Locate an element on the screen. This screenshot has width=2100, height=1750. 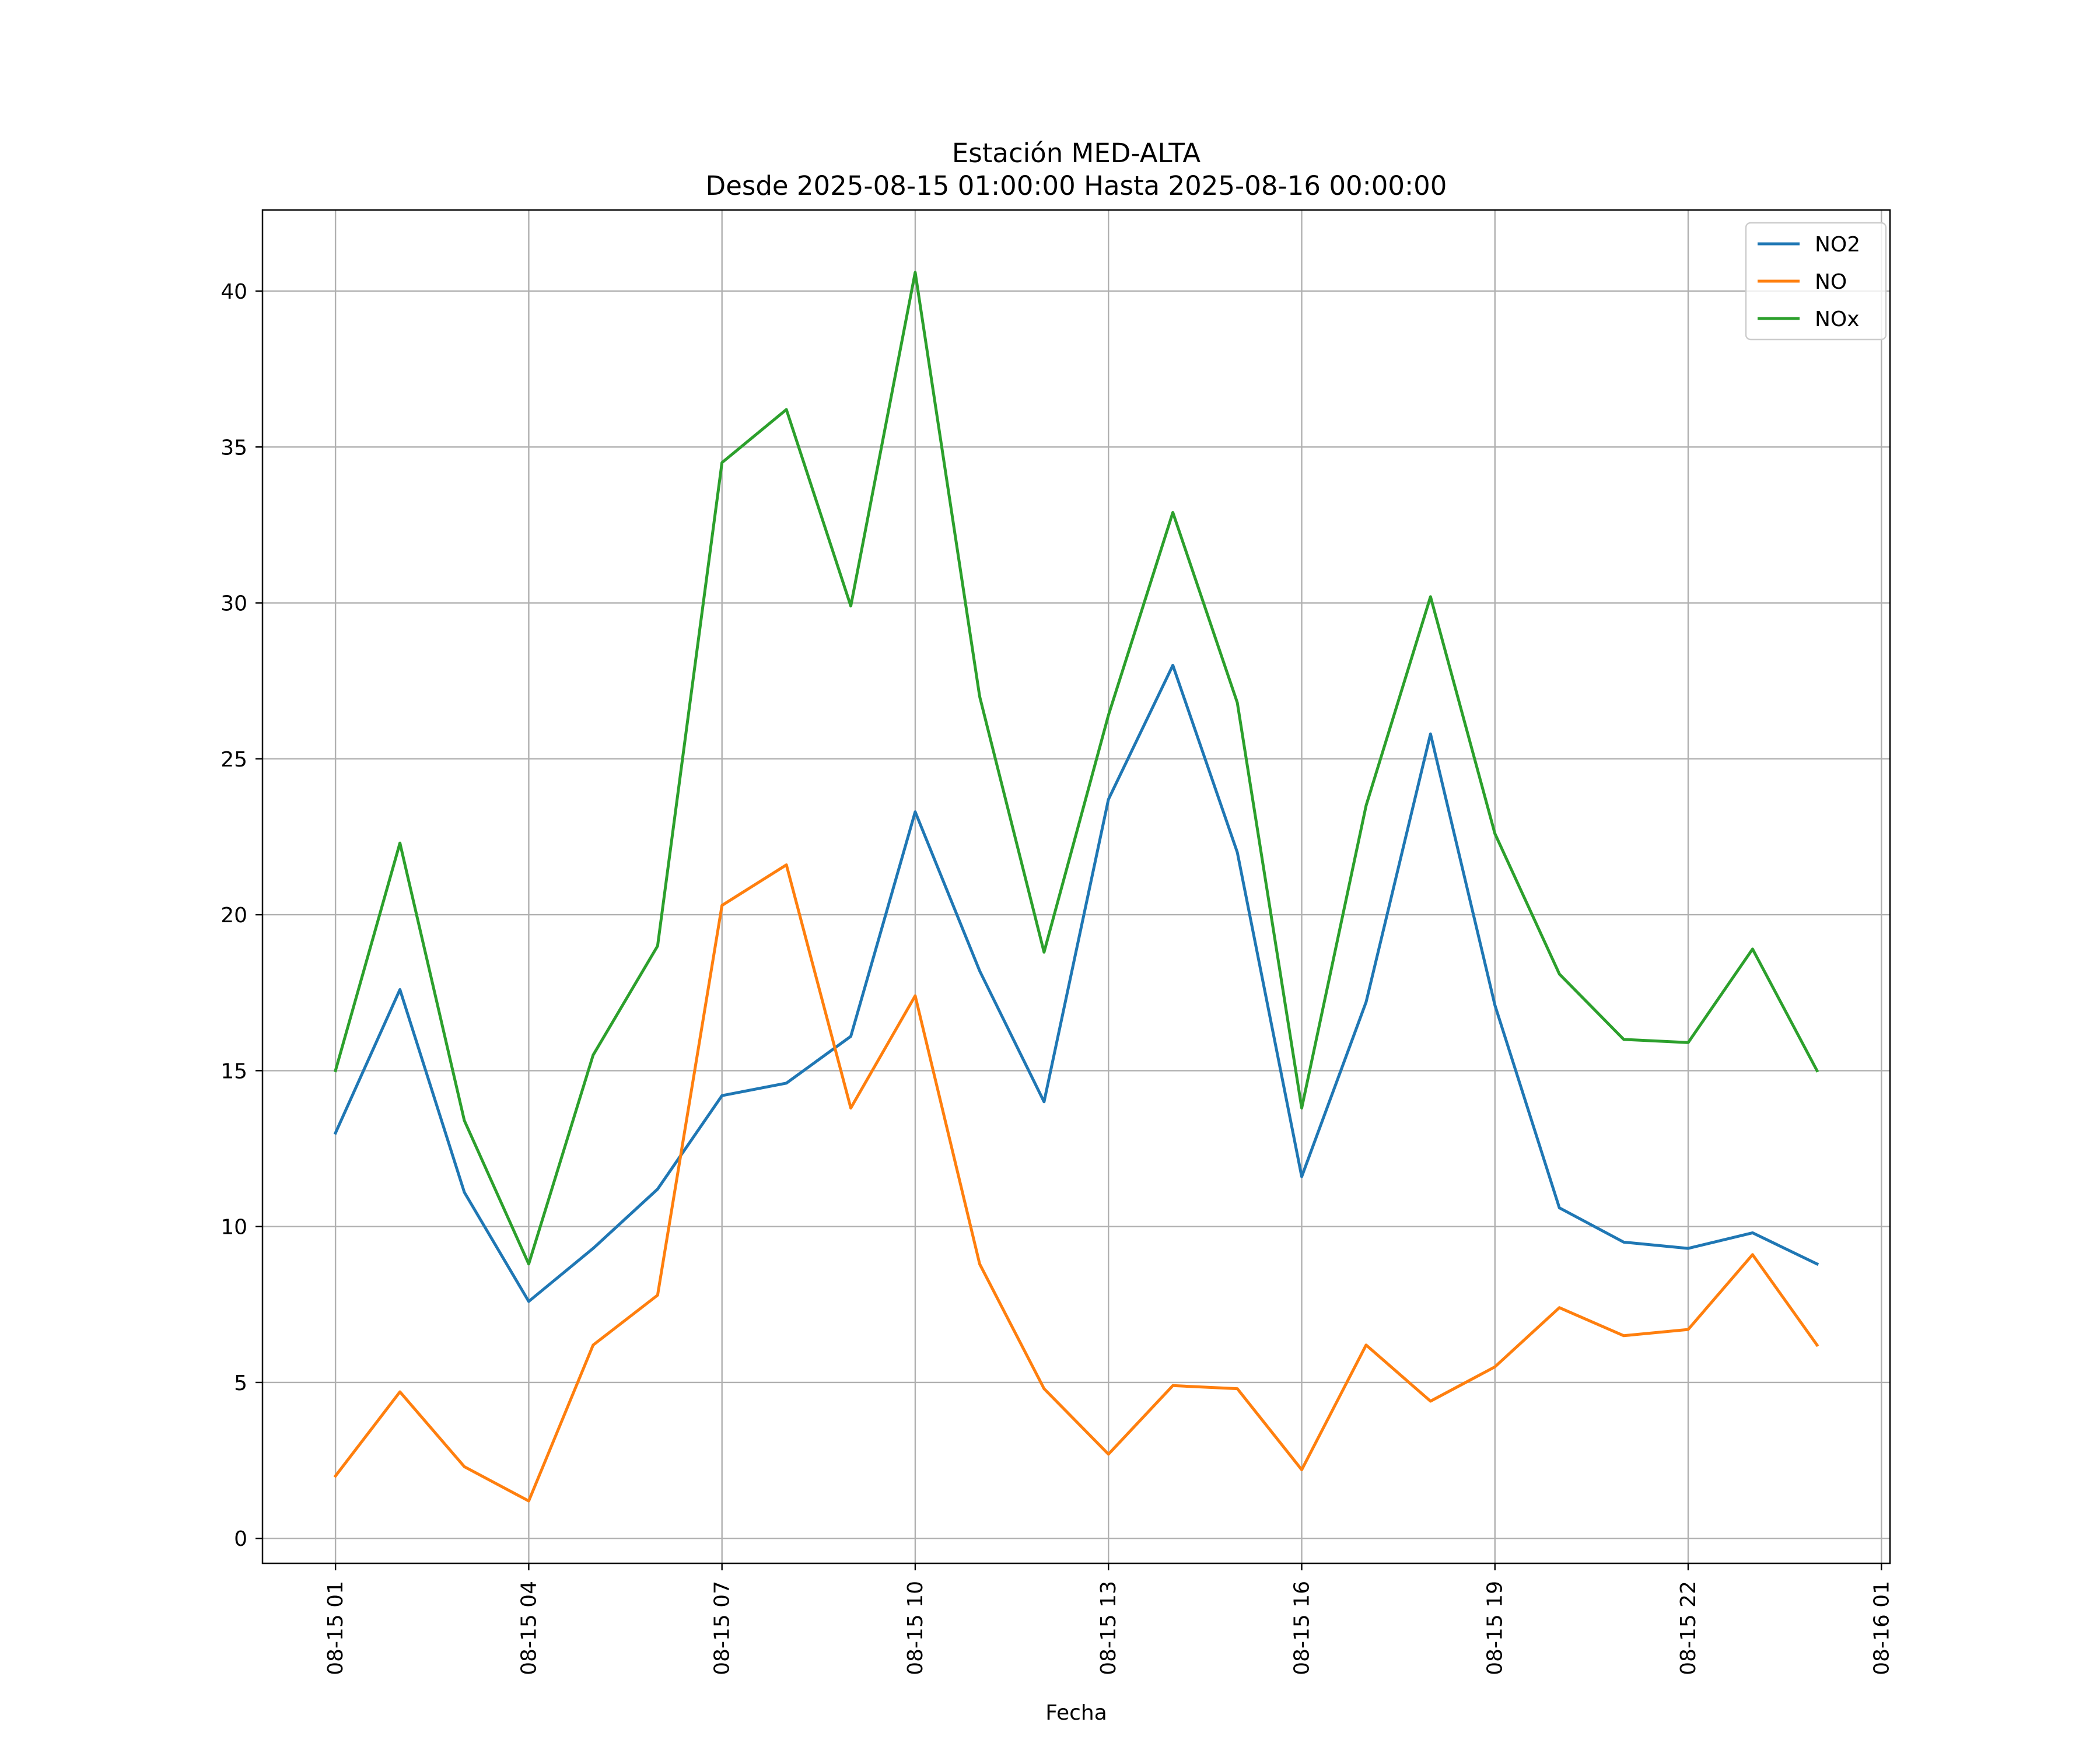
x-tick-label: 08-15 19 is located at coordinates (1495, 1628).